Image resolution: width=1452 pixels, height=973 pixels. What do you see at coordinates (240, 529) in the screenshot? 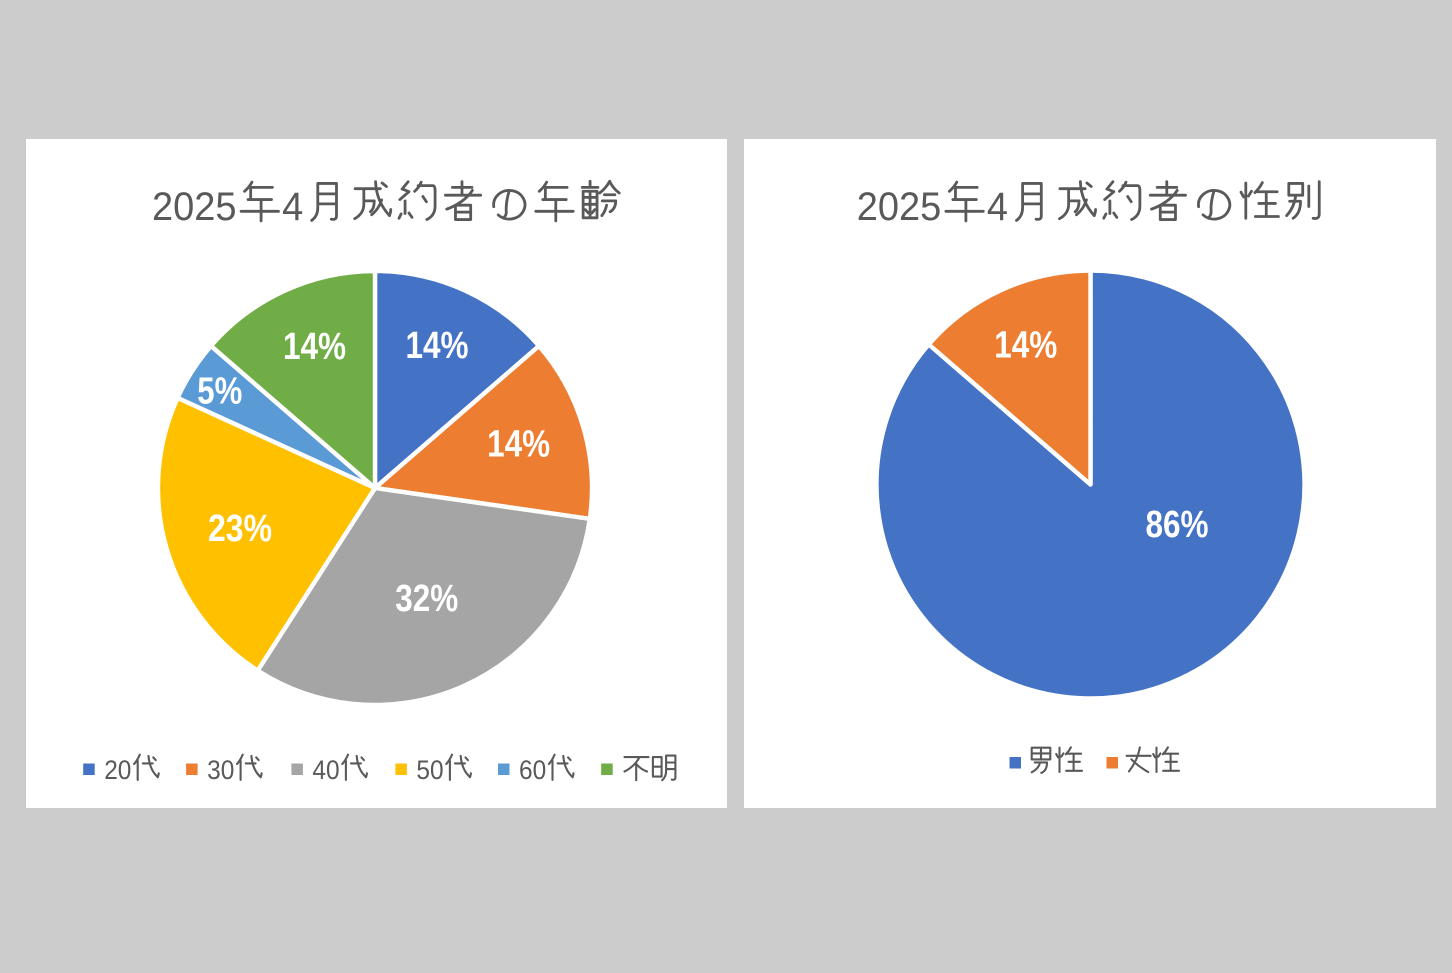
I see `svg-text: 23%` at bounding box center [240, 529].